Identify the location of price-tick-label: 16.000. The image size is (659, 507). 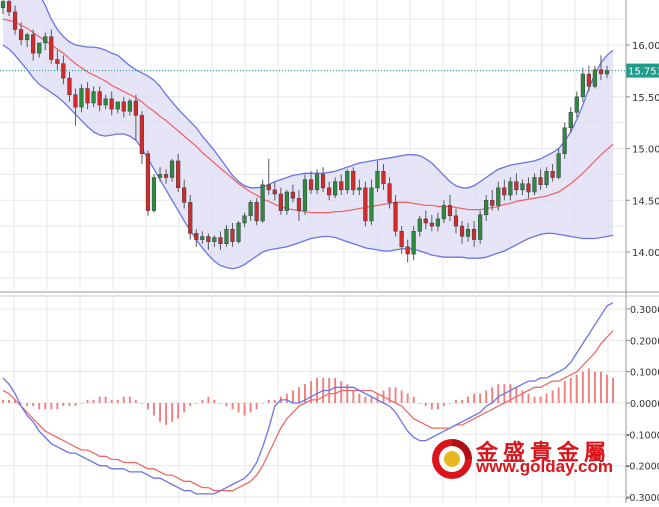
(645, 46).